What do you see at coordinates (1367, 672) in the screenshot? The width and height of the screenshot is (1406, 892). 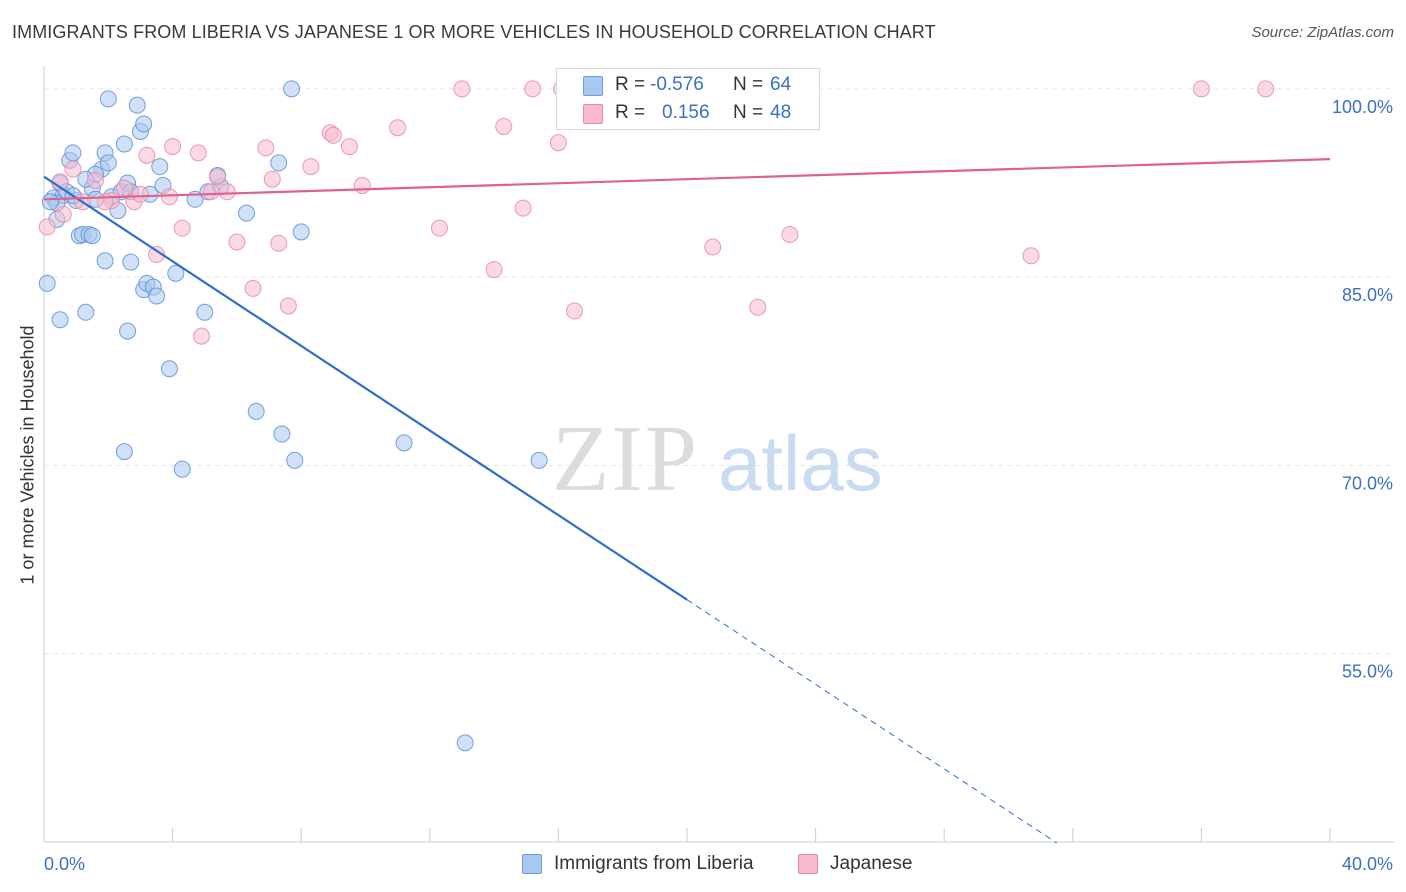 I see `y-tick-label: 55.0%` at bounding box center [1367, 672].